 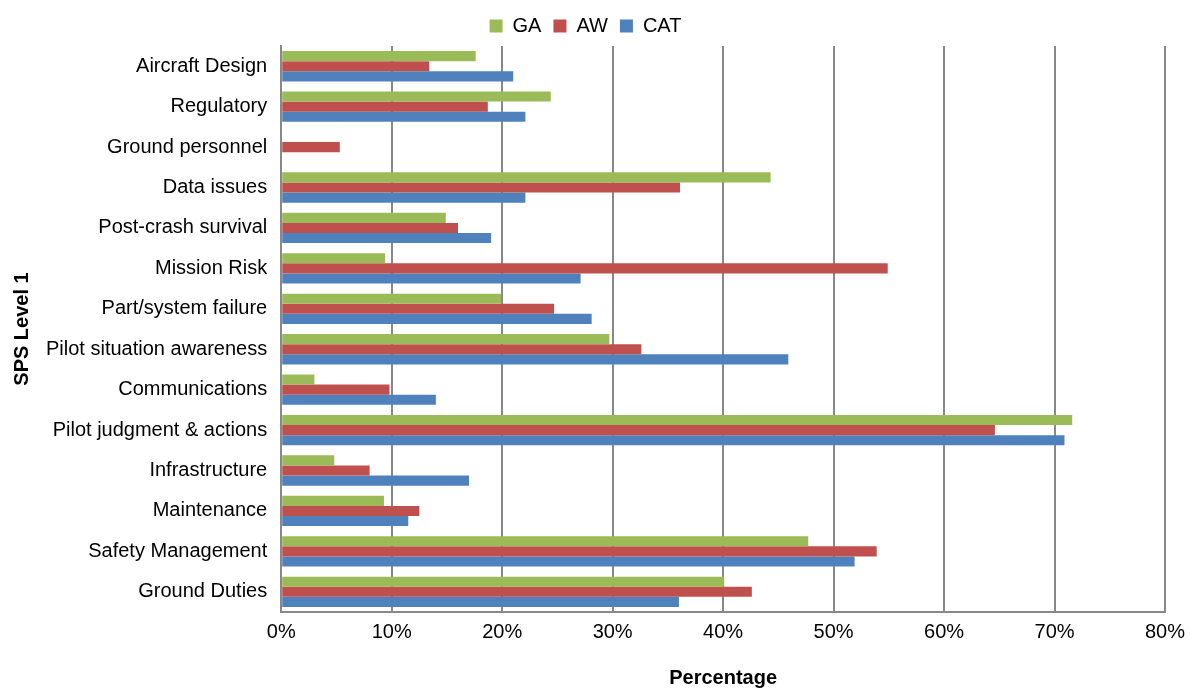 I want to click on y-axis-title: SPS Level 1, so click(x=20, y=329).